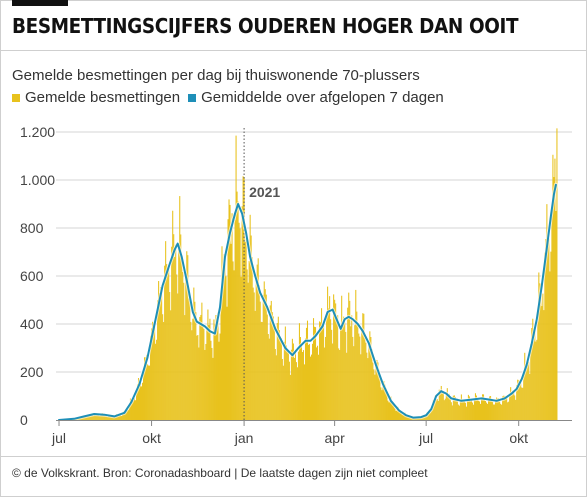 The width and height of the screenshot is (587, 497). Describe the element at coordinates (37, 180) in the screenshot. I see `y-tick-label: 1.000` at that location.